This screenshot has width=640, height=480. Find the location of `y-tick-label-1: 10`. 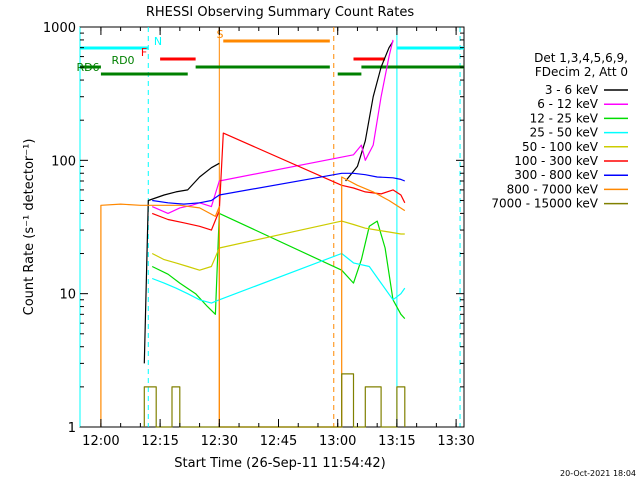

y-tick-label-1: 10 is located at coordinates (67, 295).